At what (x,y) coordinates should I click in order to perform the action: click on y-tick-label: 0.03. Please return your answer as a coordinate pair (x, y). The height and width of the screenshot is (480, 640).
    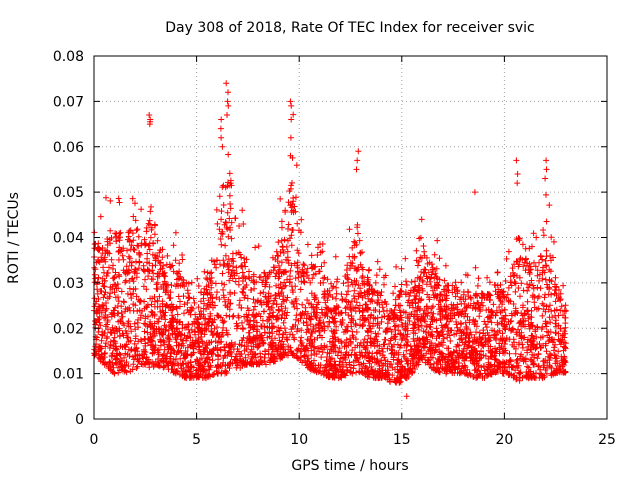
    Looking at the image, I should click on (68, 284).